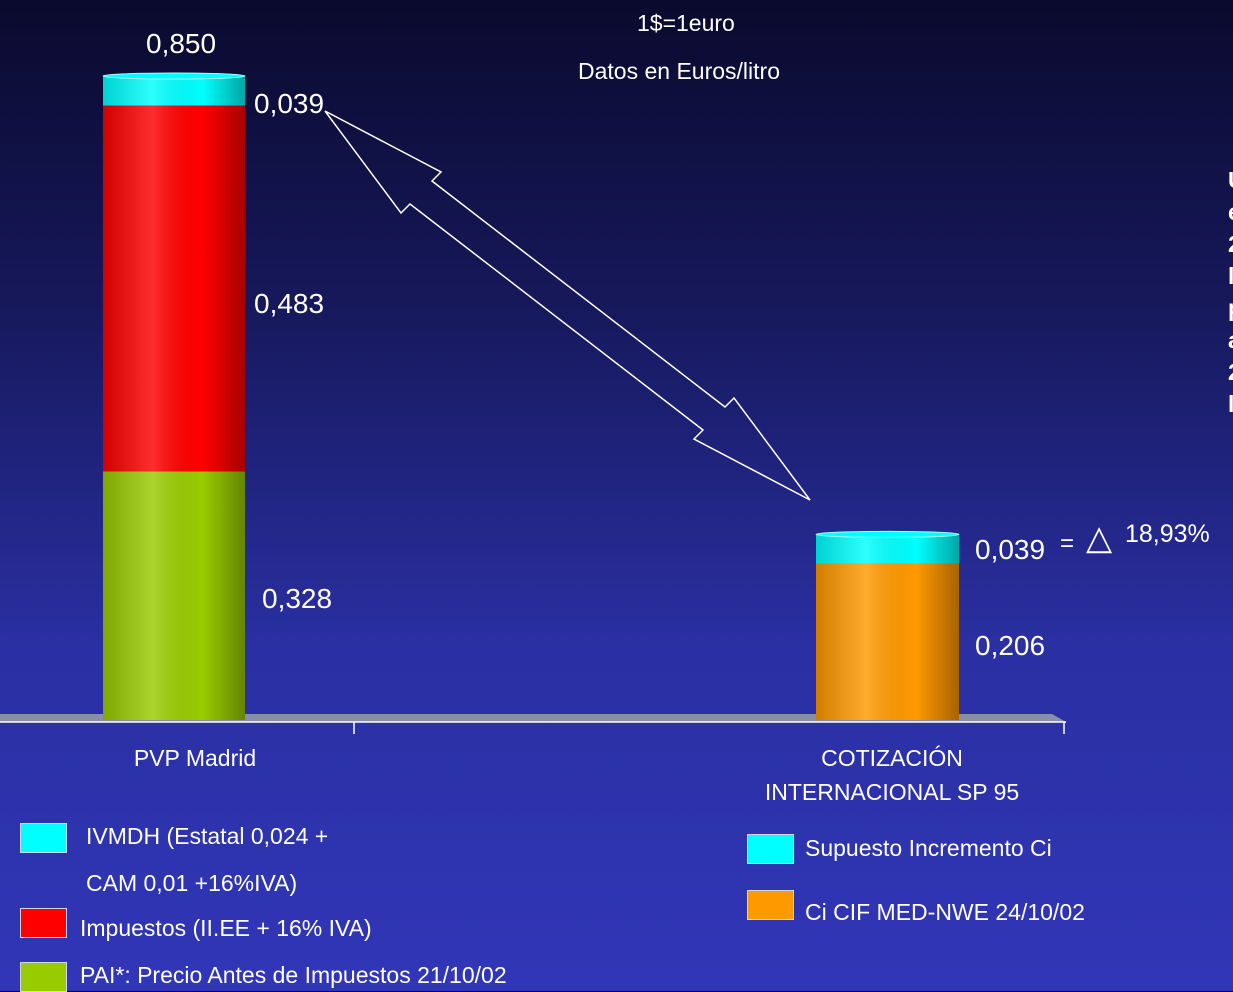 This screenshot has height=992, width=1233. I want to click on units-note: Datos en Euros/litro, so click(679, 71).